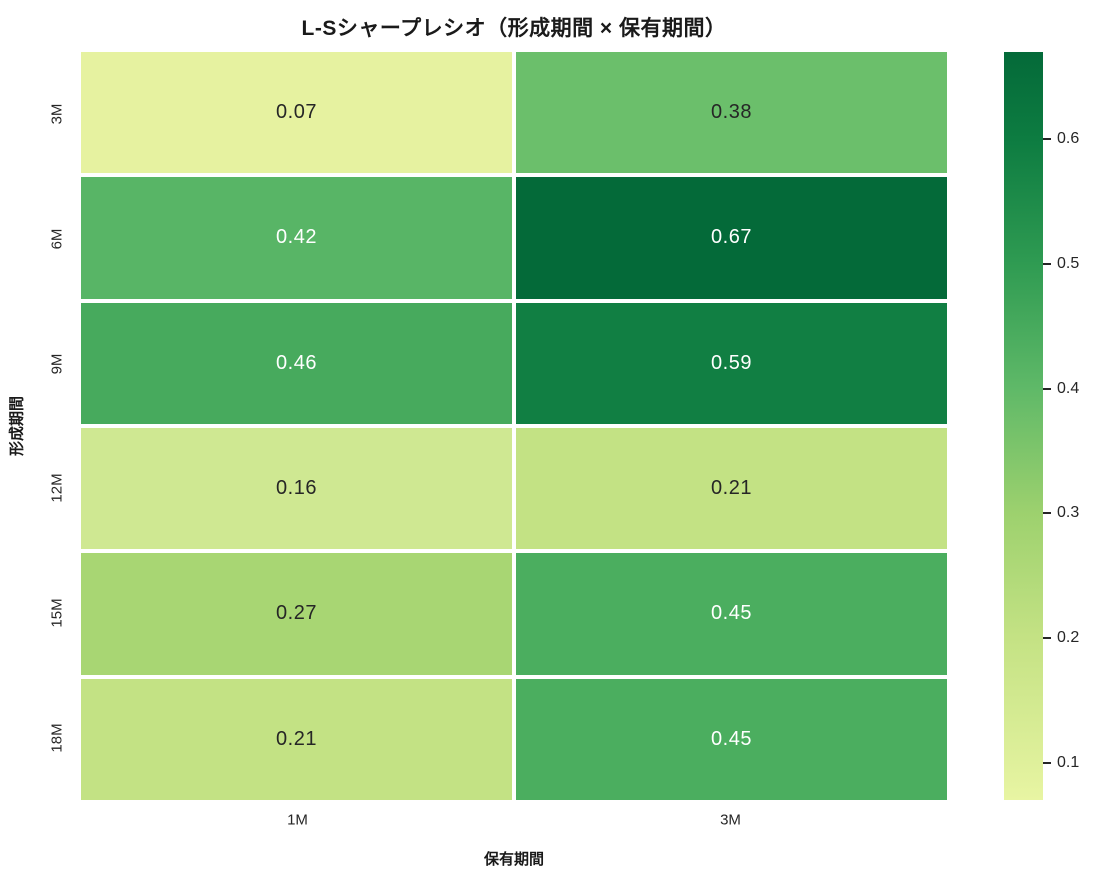  I want to click on y-tick-label: 18M, so click(57, 738).